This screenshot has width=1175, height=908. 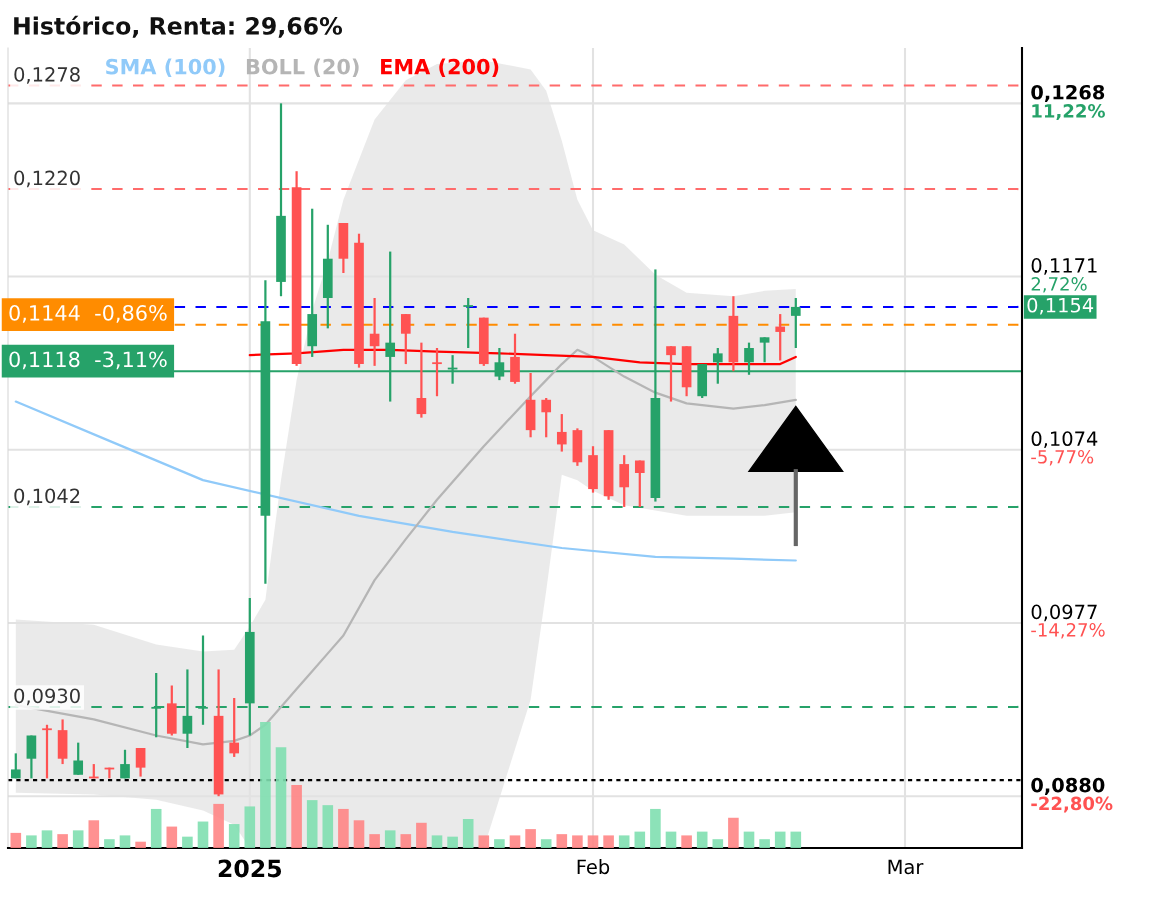 I want to click on y2-tick-label: -22,80%, so click(x=1072, y=804).